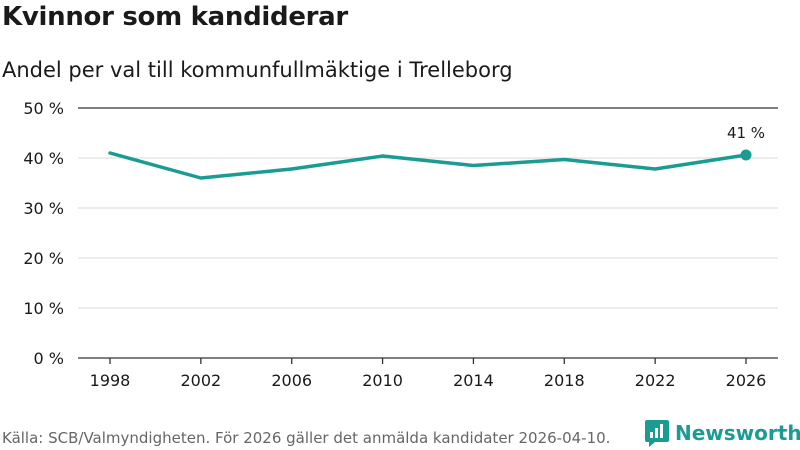 This screenshot has width=800, height=450. Describe the element at coordinates (746, 133) in the screenshot. I see `last-point-label: 41 %` at that location.